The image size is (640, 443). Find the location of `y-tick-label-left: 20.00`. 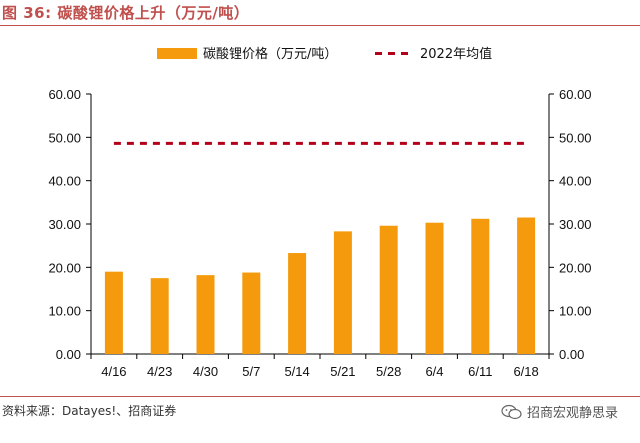

y-tick-label-left: 20.00 is located at coordinates (64, 267).